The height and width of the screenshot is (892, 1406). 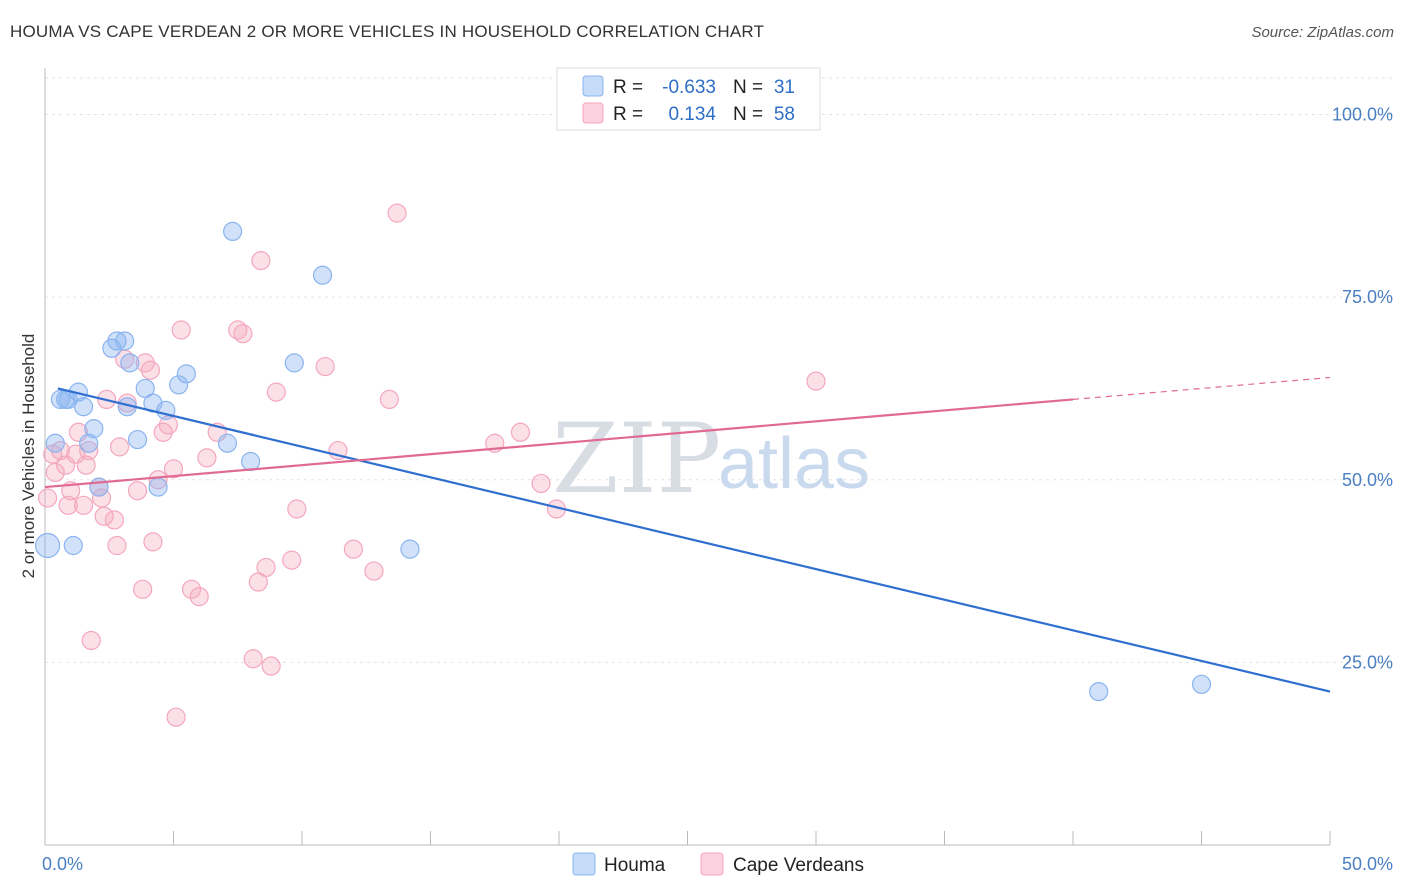 I want to click on watermark: ZIP atlas, so click(x=711, y=459).